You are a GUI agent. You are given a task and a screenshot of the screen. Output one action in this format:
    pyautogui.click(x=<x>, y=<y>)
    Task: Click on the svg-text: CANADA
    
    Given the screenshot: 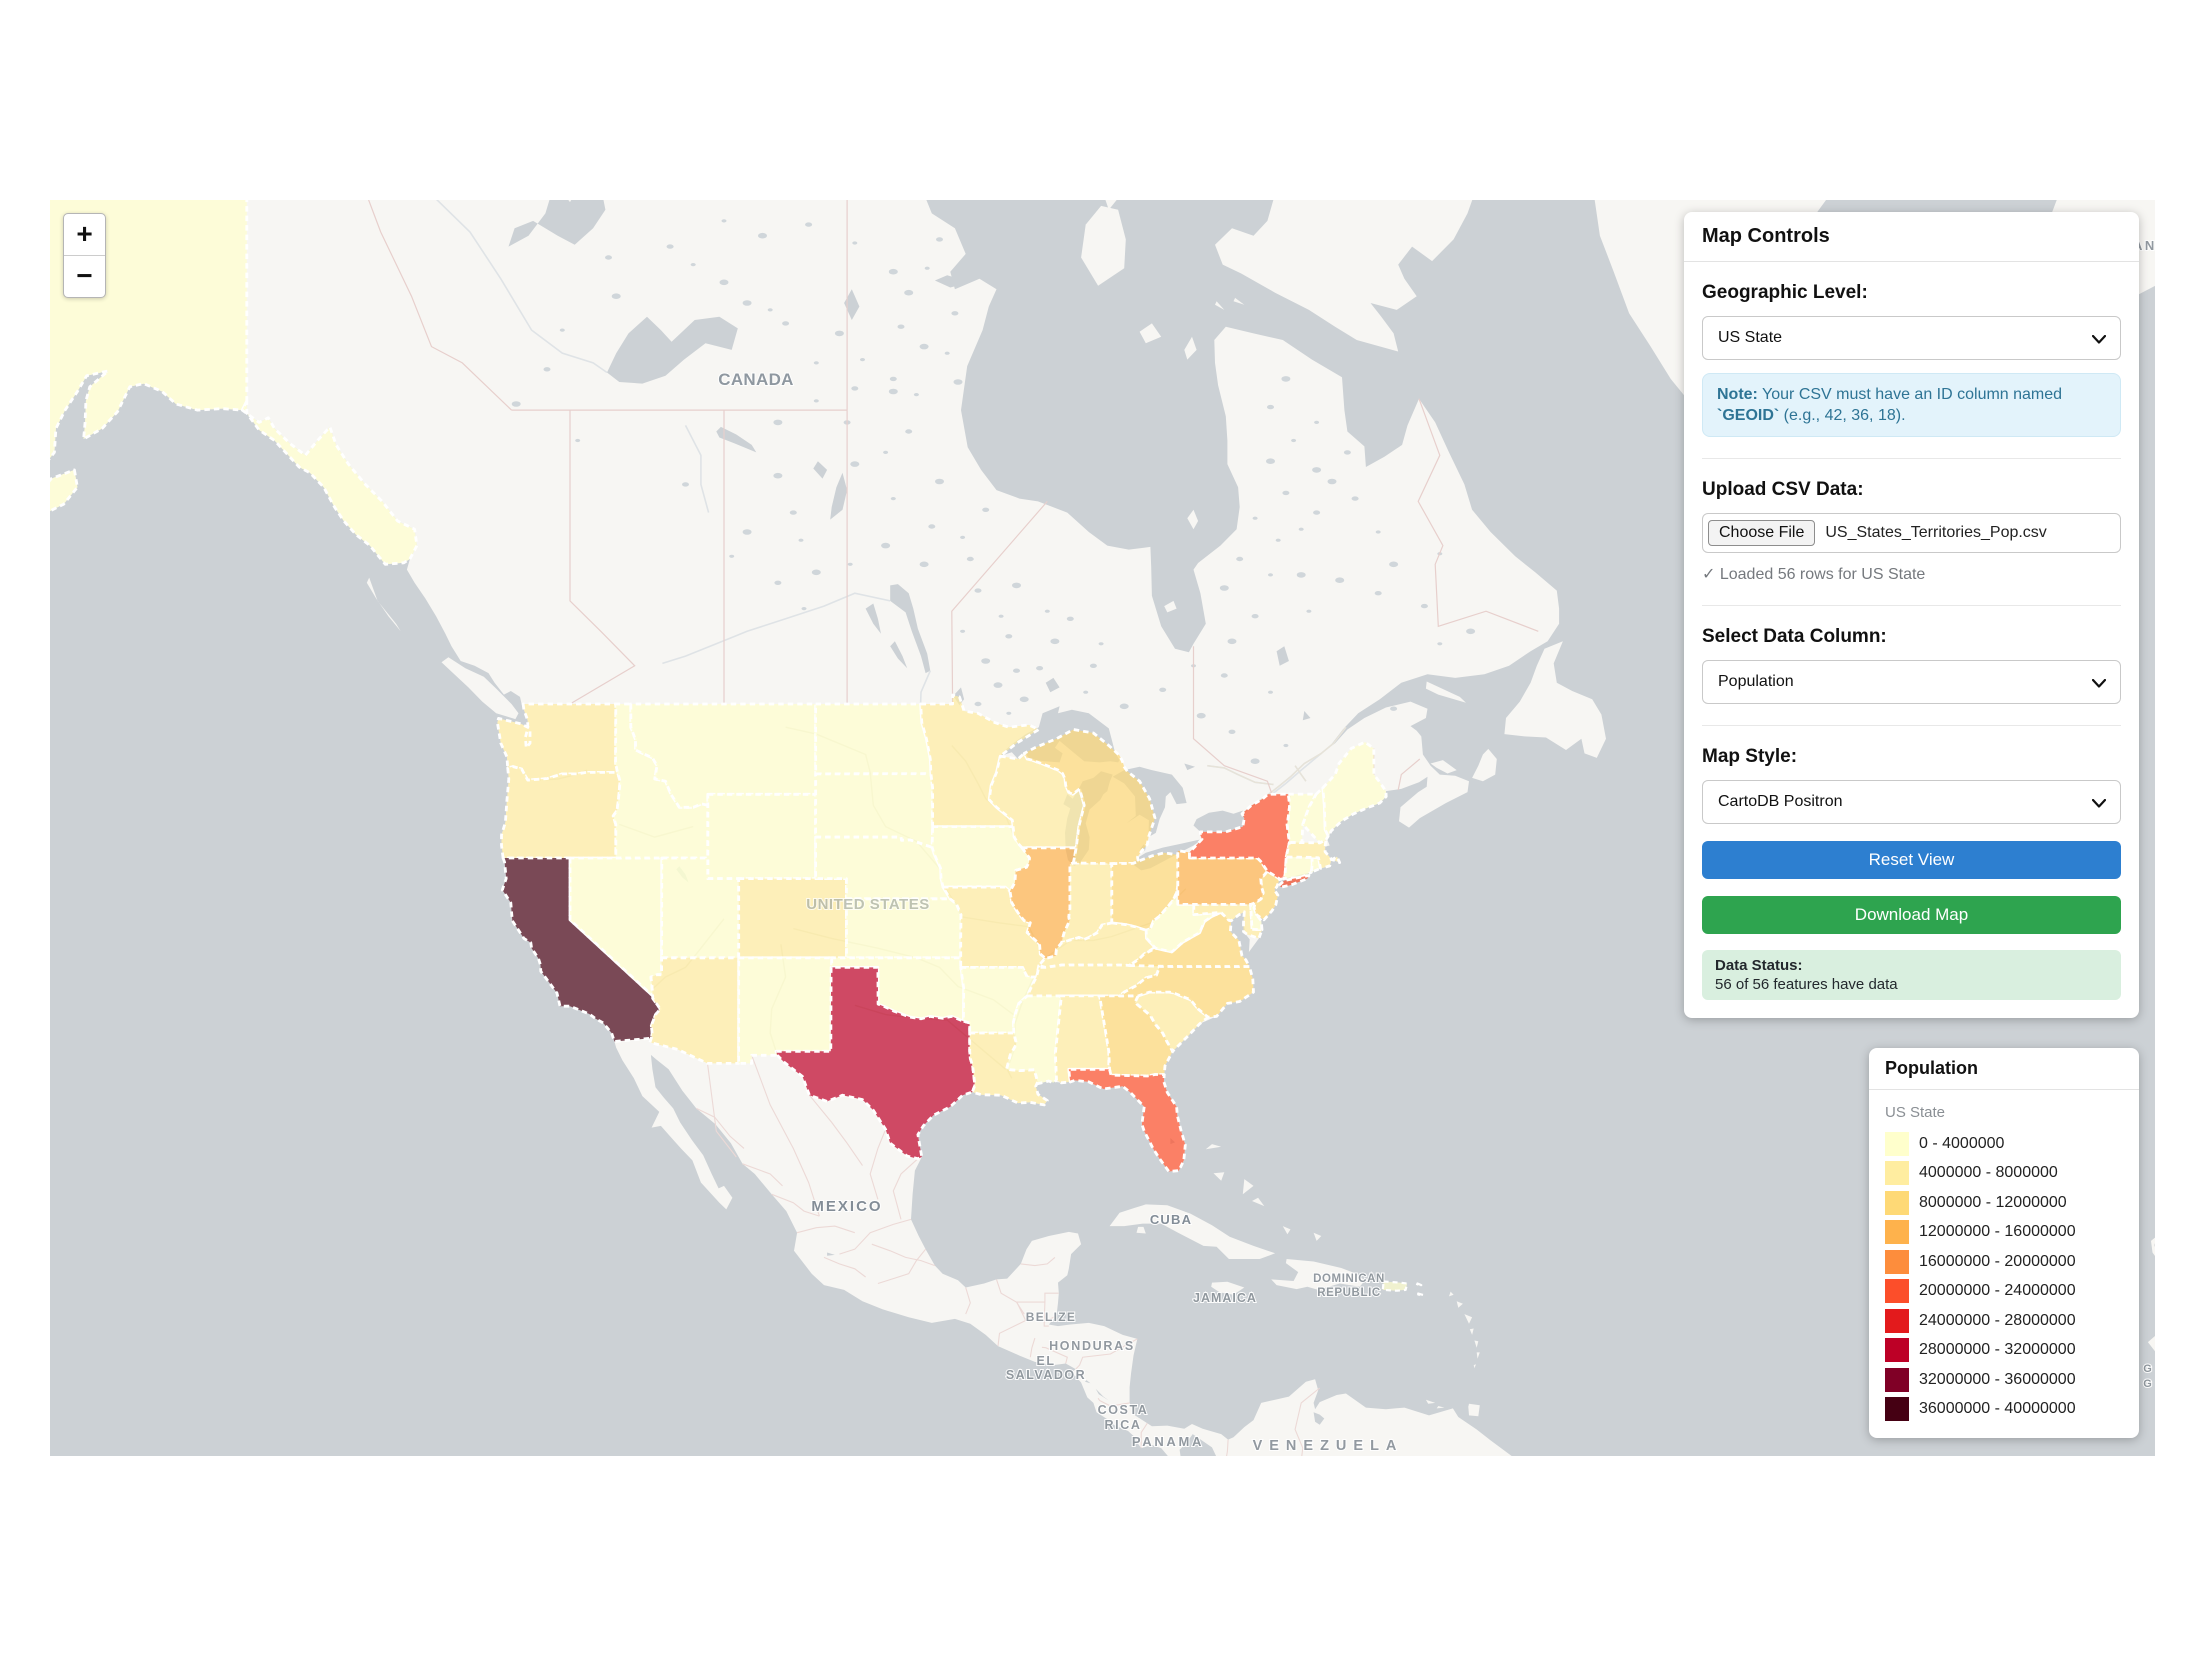 What is the action you would take?
    pyautogui.click(x=755, y=379)
    